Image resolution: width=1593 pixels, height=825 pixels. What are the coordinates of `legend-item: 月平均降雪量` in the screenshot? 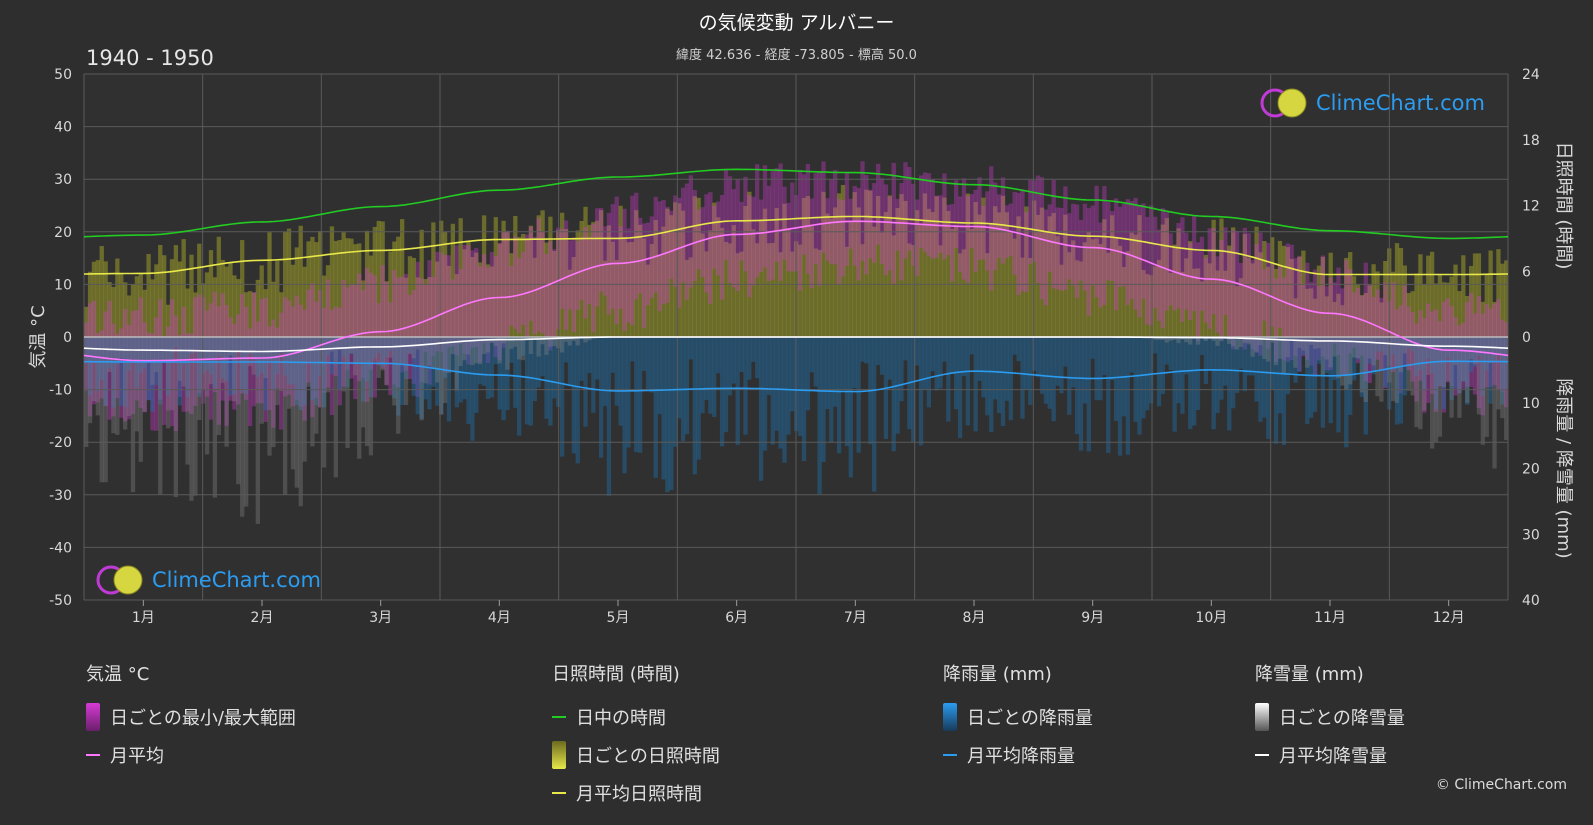 It's located at (1330, 755).